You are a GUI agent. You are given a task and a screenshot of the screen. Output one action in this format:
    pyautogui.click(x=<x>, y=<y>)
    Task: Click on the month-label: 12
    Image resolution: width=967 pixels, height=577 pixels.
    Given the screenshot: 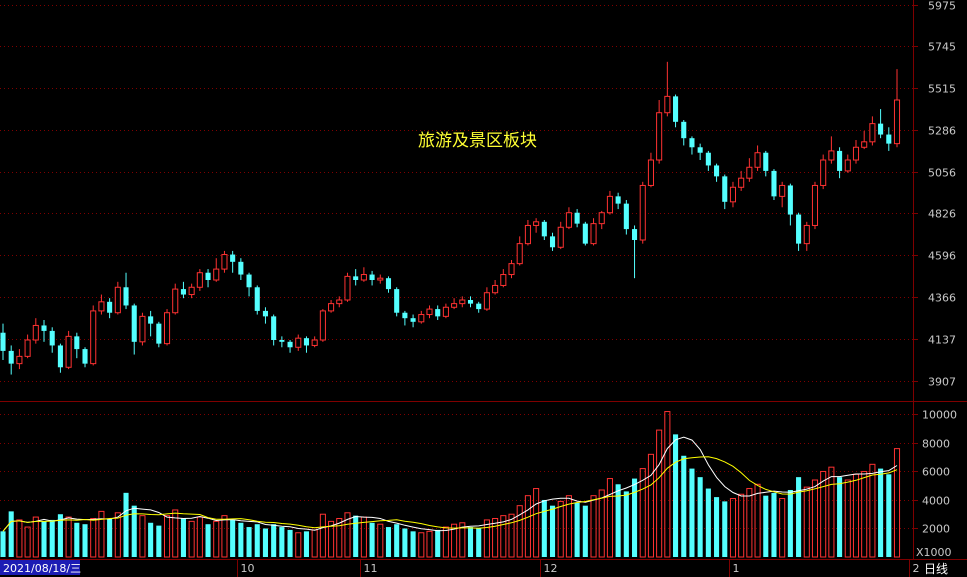 What is the action you would take?
    pyautogui.click(x=551, y=568)
    